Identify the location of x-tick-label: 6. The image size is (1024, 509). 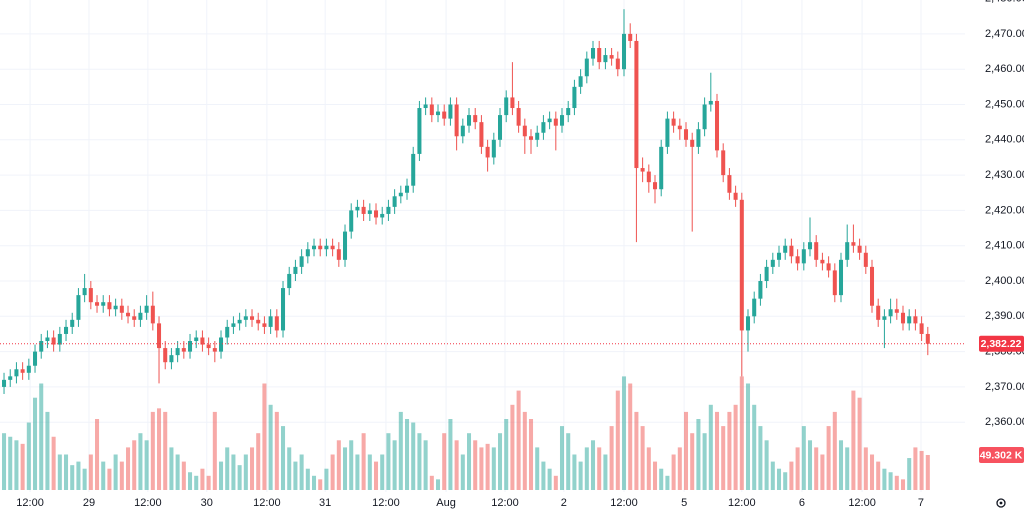
(802, 503).